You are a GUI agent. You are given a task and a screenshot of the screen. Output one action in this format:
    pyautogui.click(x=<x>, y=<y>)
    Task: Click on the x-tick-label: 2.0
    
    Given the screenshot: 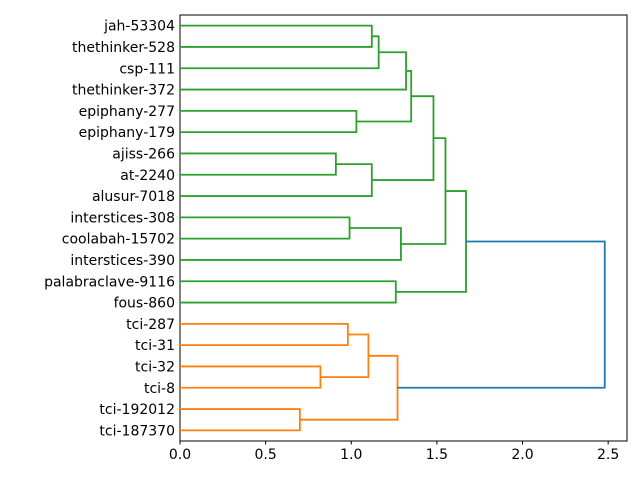 What is the action you would take?
    pyautogui.click(x=522, y=455)
    